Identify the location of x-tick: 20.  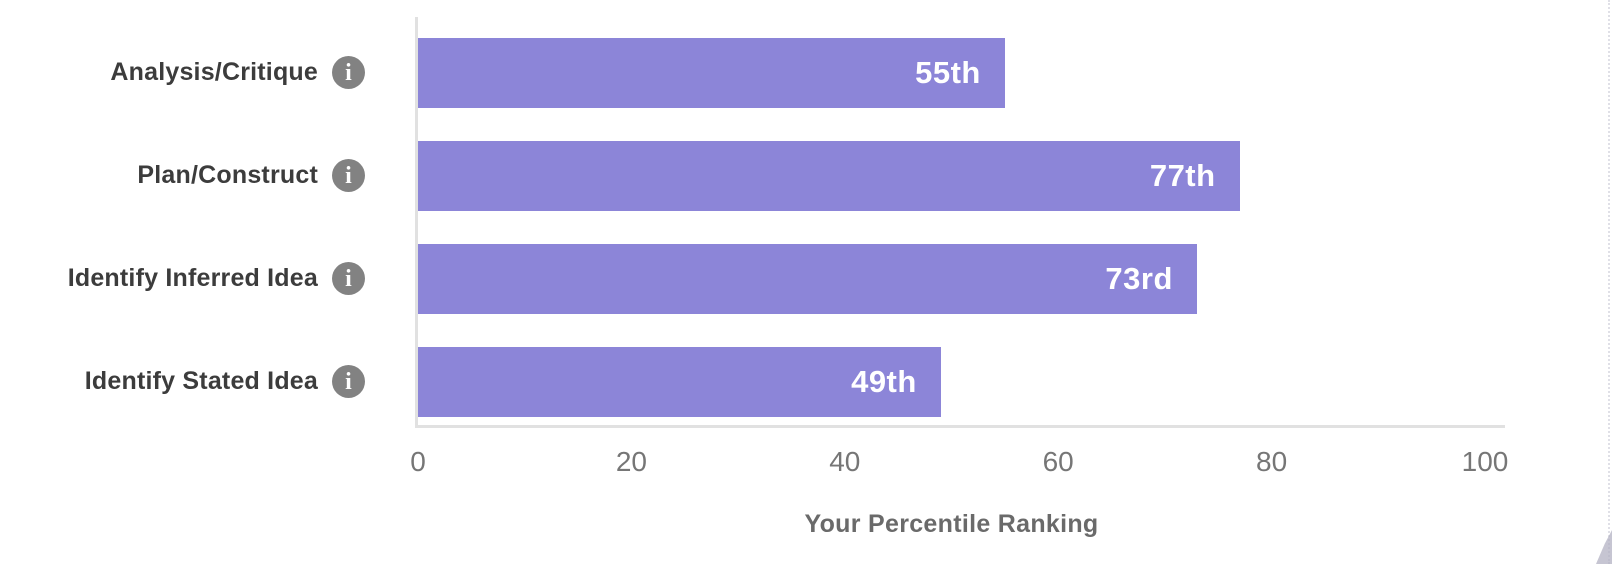
(631, 461).